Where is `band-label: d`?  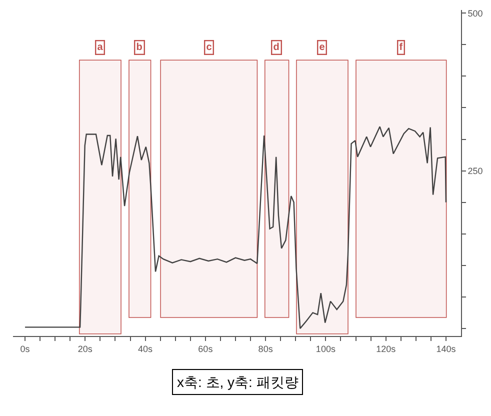
band-label: d is located at coordinates (276, 48).